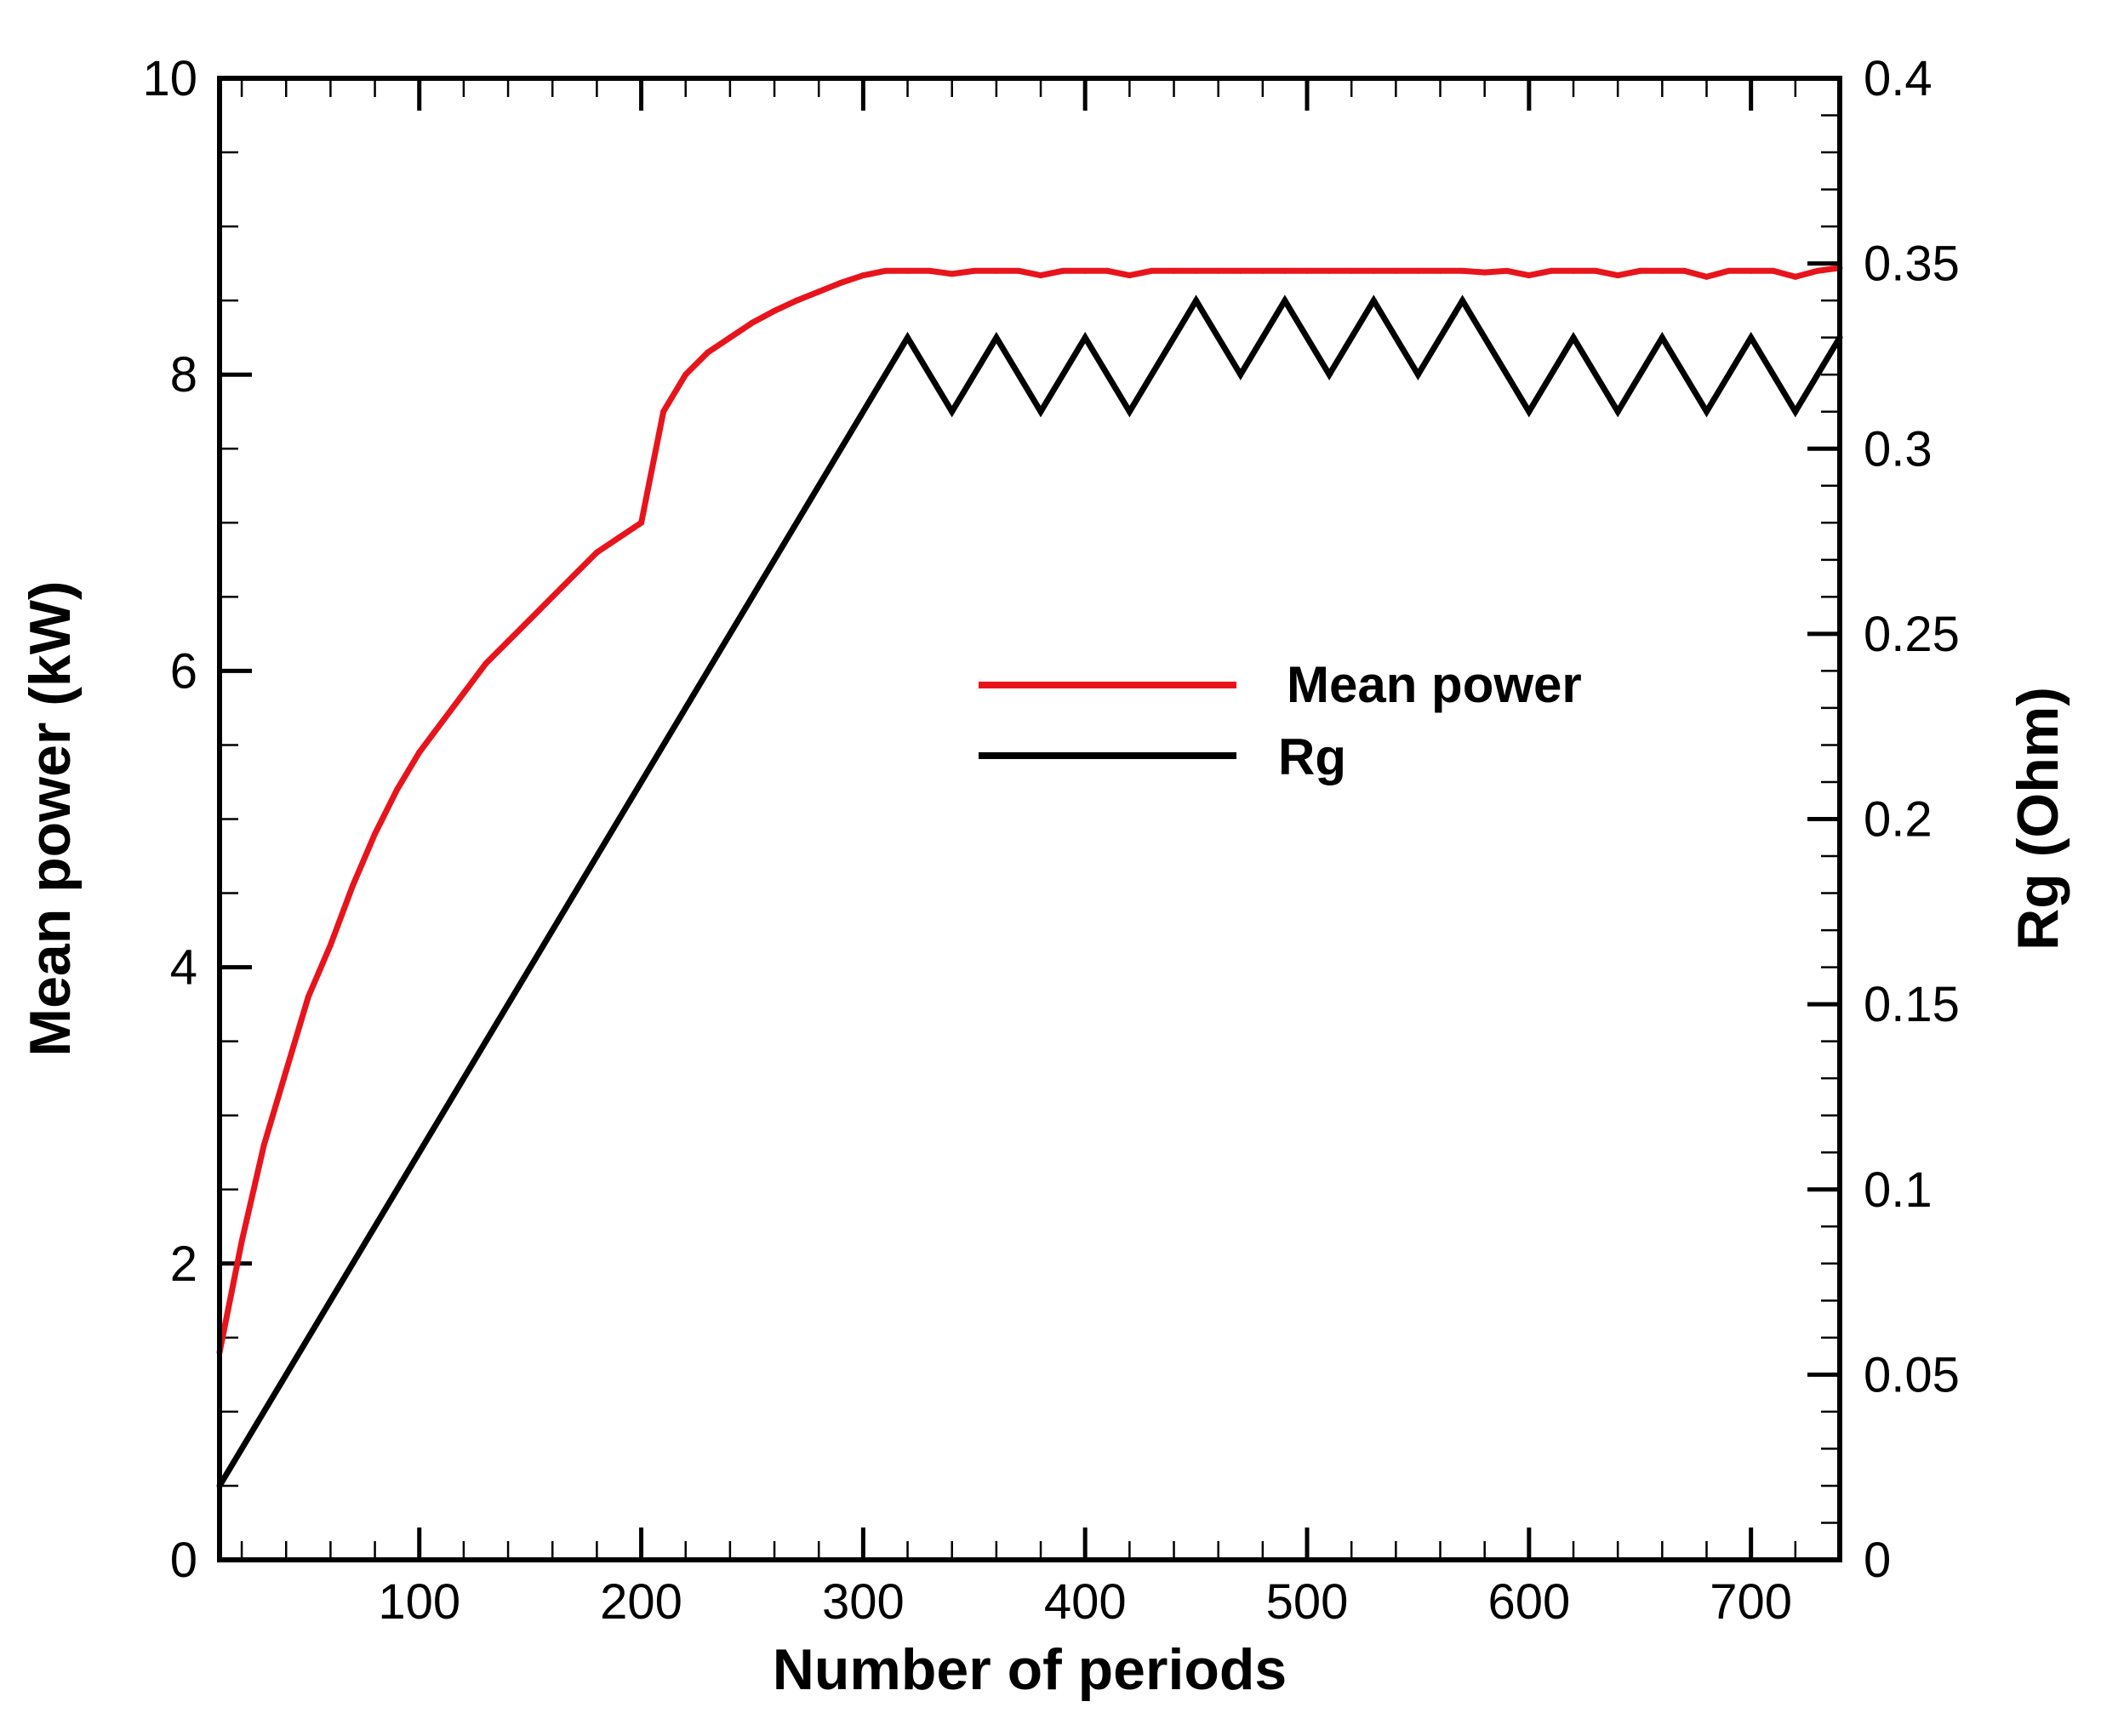 The image size is (2101, 1736). I want to click on legend: Mean power Rg, so click(1280, 720).